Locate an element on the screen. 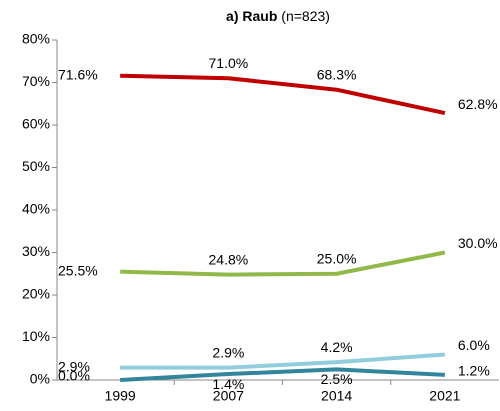  y-tick-label: 50% is located at coordinates (36, 166).